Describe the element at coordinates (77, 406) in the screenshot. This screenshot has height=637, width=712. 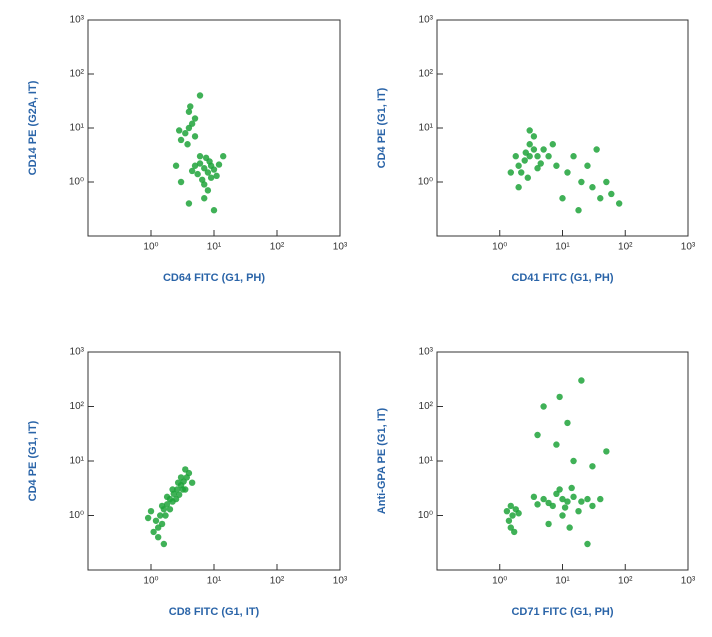
I see `y-tick-label: 10²` at that location.